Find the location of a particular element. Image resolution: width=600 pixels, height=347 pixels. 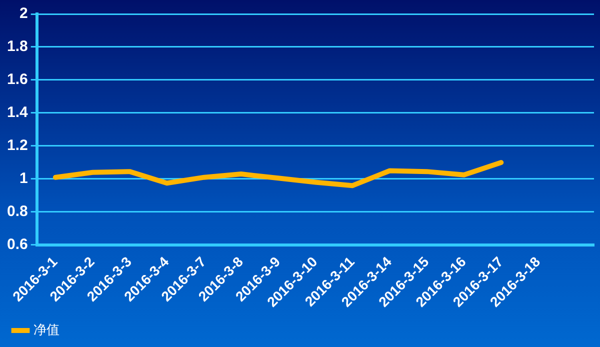

y-tick-label: 1.4 is located at coordinates (17, 113).